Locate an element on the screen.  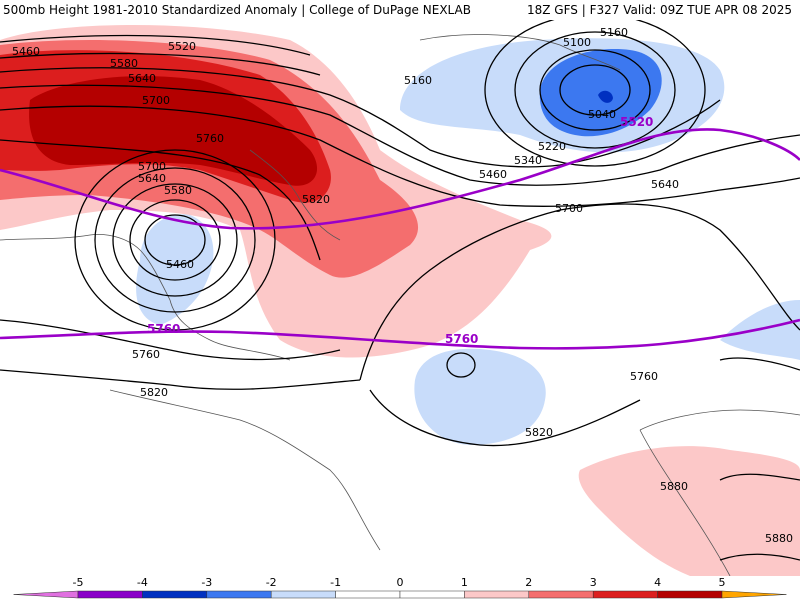
colorbar-tick-label: -1 is located at coordinates (335, 582).